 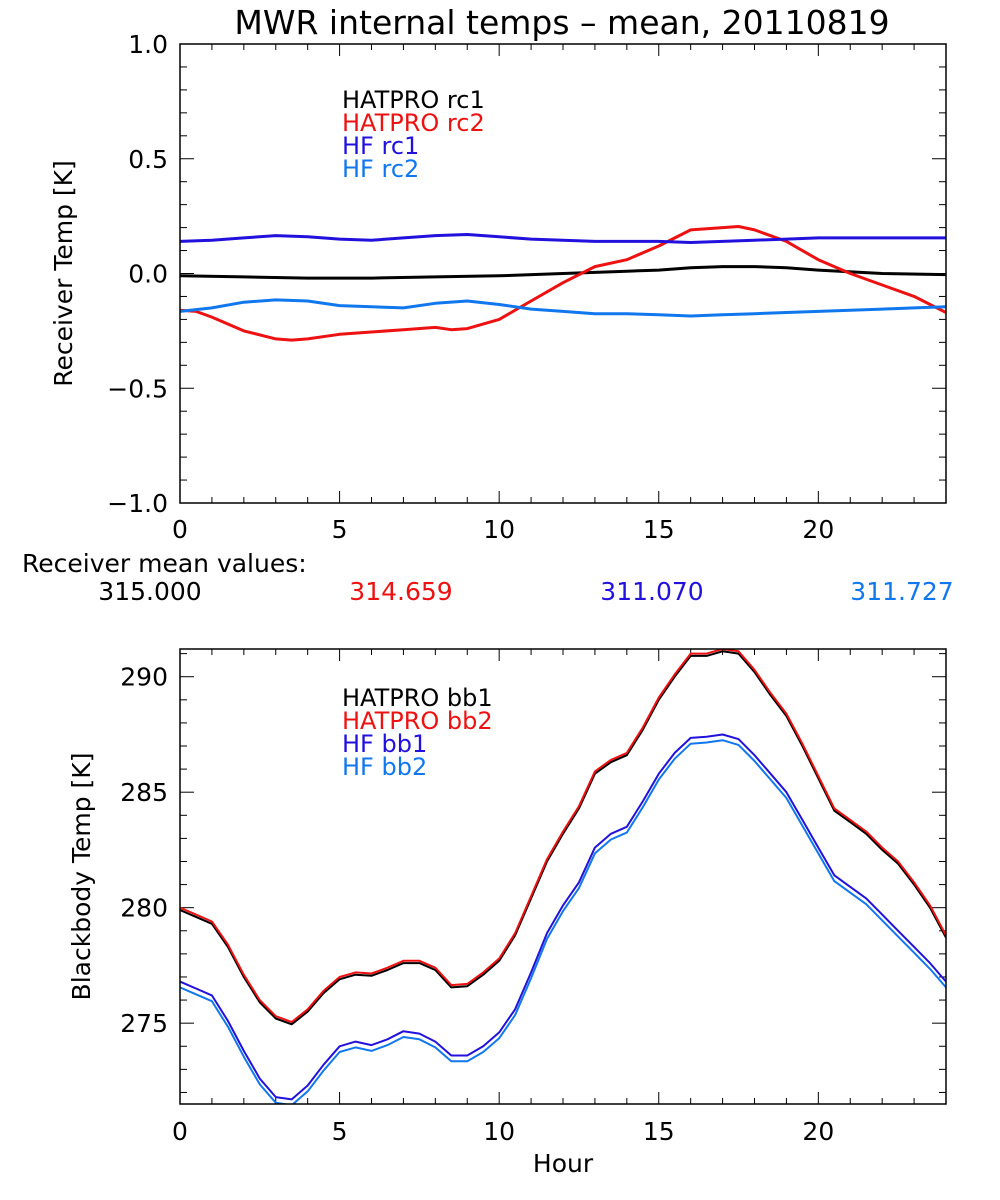 I want to click on y-tick-label: −0.5, so click(x=137, y=388).